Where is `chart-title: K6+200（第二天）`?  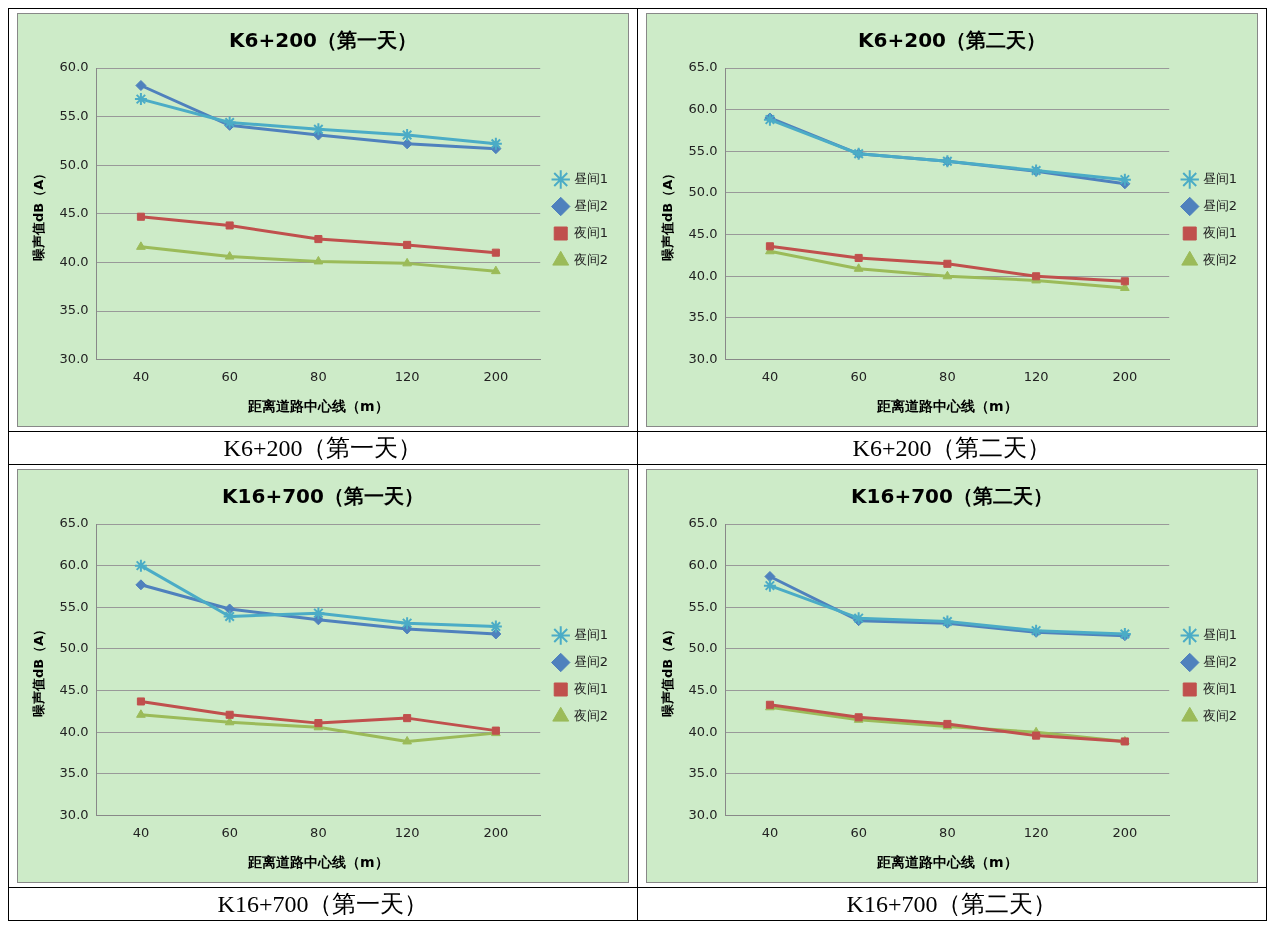
chart-title: K6+200（第二天） is located at coordinates (952, 40).